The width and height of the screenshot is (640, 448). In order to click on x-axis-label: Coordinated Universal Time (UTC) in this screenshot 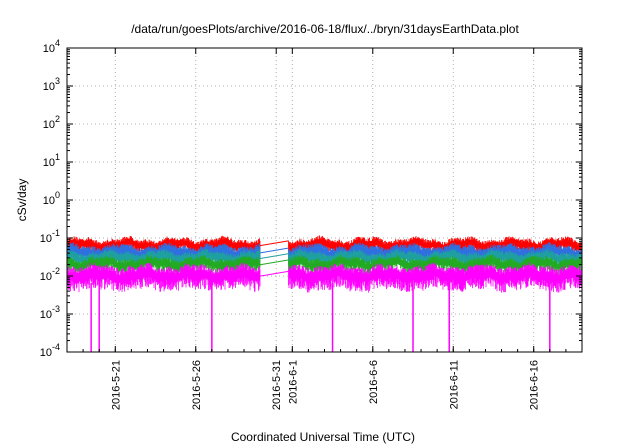, I will do `click(323, 437)`.